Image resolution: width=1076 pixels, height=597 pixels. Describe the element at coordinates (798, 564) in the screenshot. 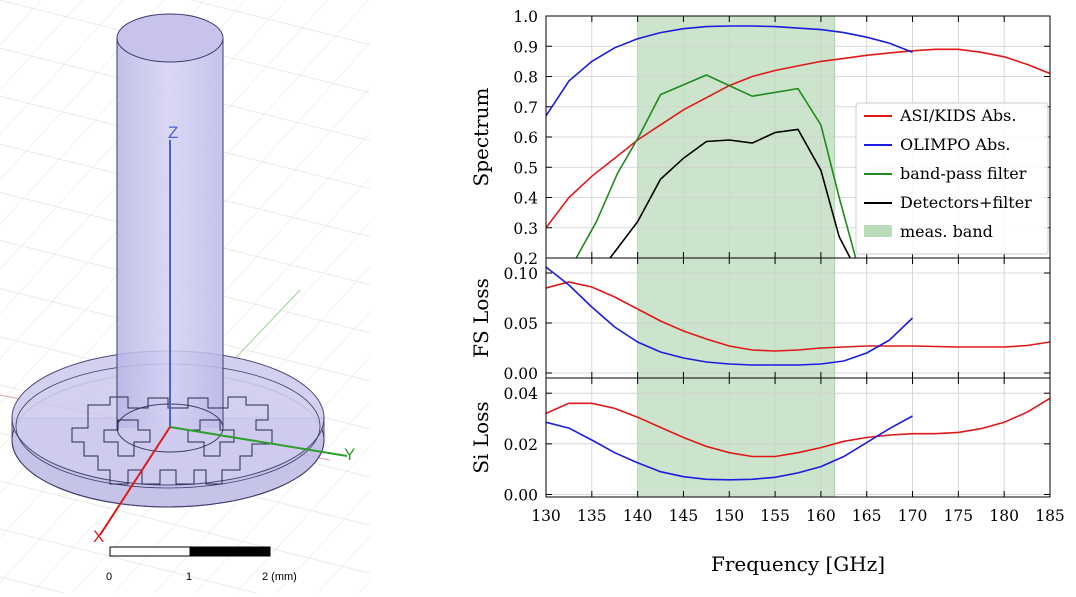

I see `x-axis-label: Frequency [GHz]` at that location.